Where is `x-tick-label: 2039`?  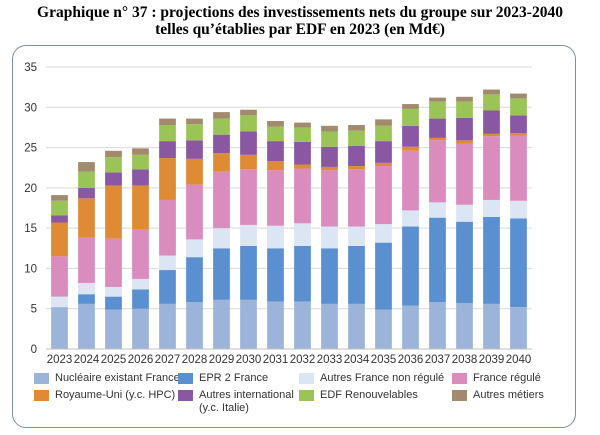 x-tick-label: 2039 is located at coordinates (492, 360).